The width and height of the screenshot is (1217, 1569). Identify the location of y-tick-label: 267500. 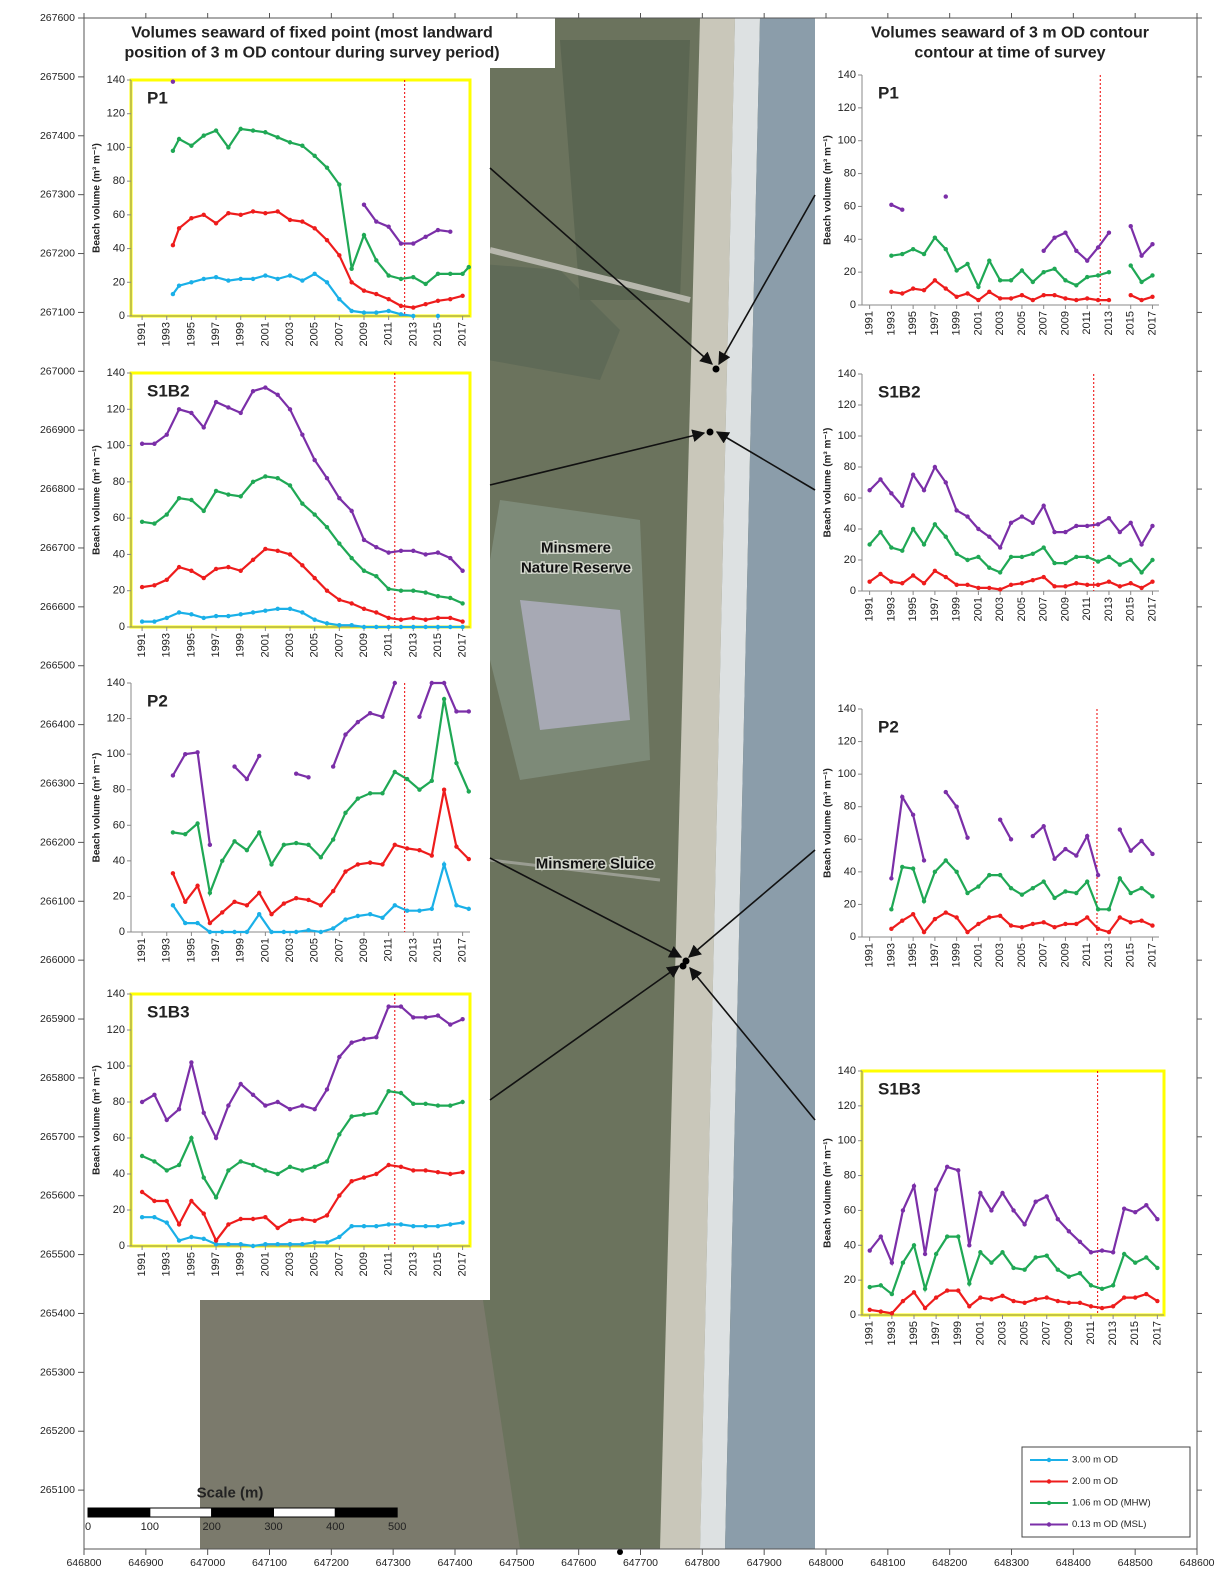
(57, 77).